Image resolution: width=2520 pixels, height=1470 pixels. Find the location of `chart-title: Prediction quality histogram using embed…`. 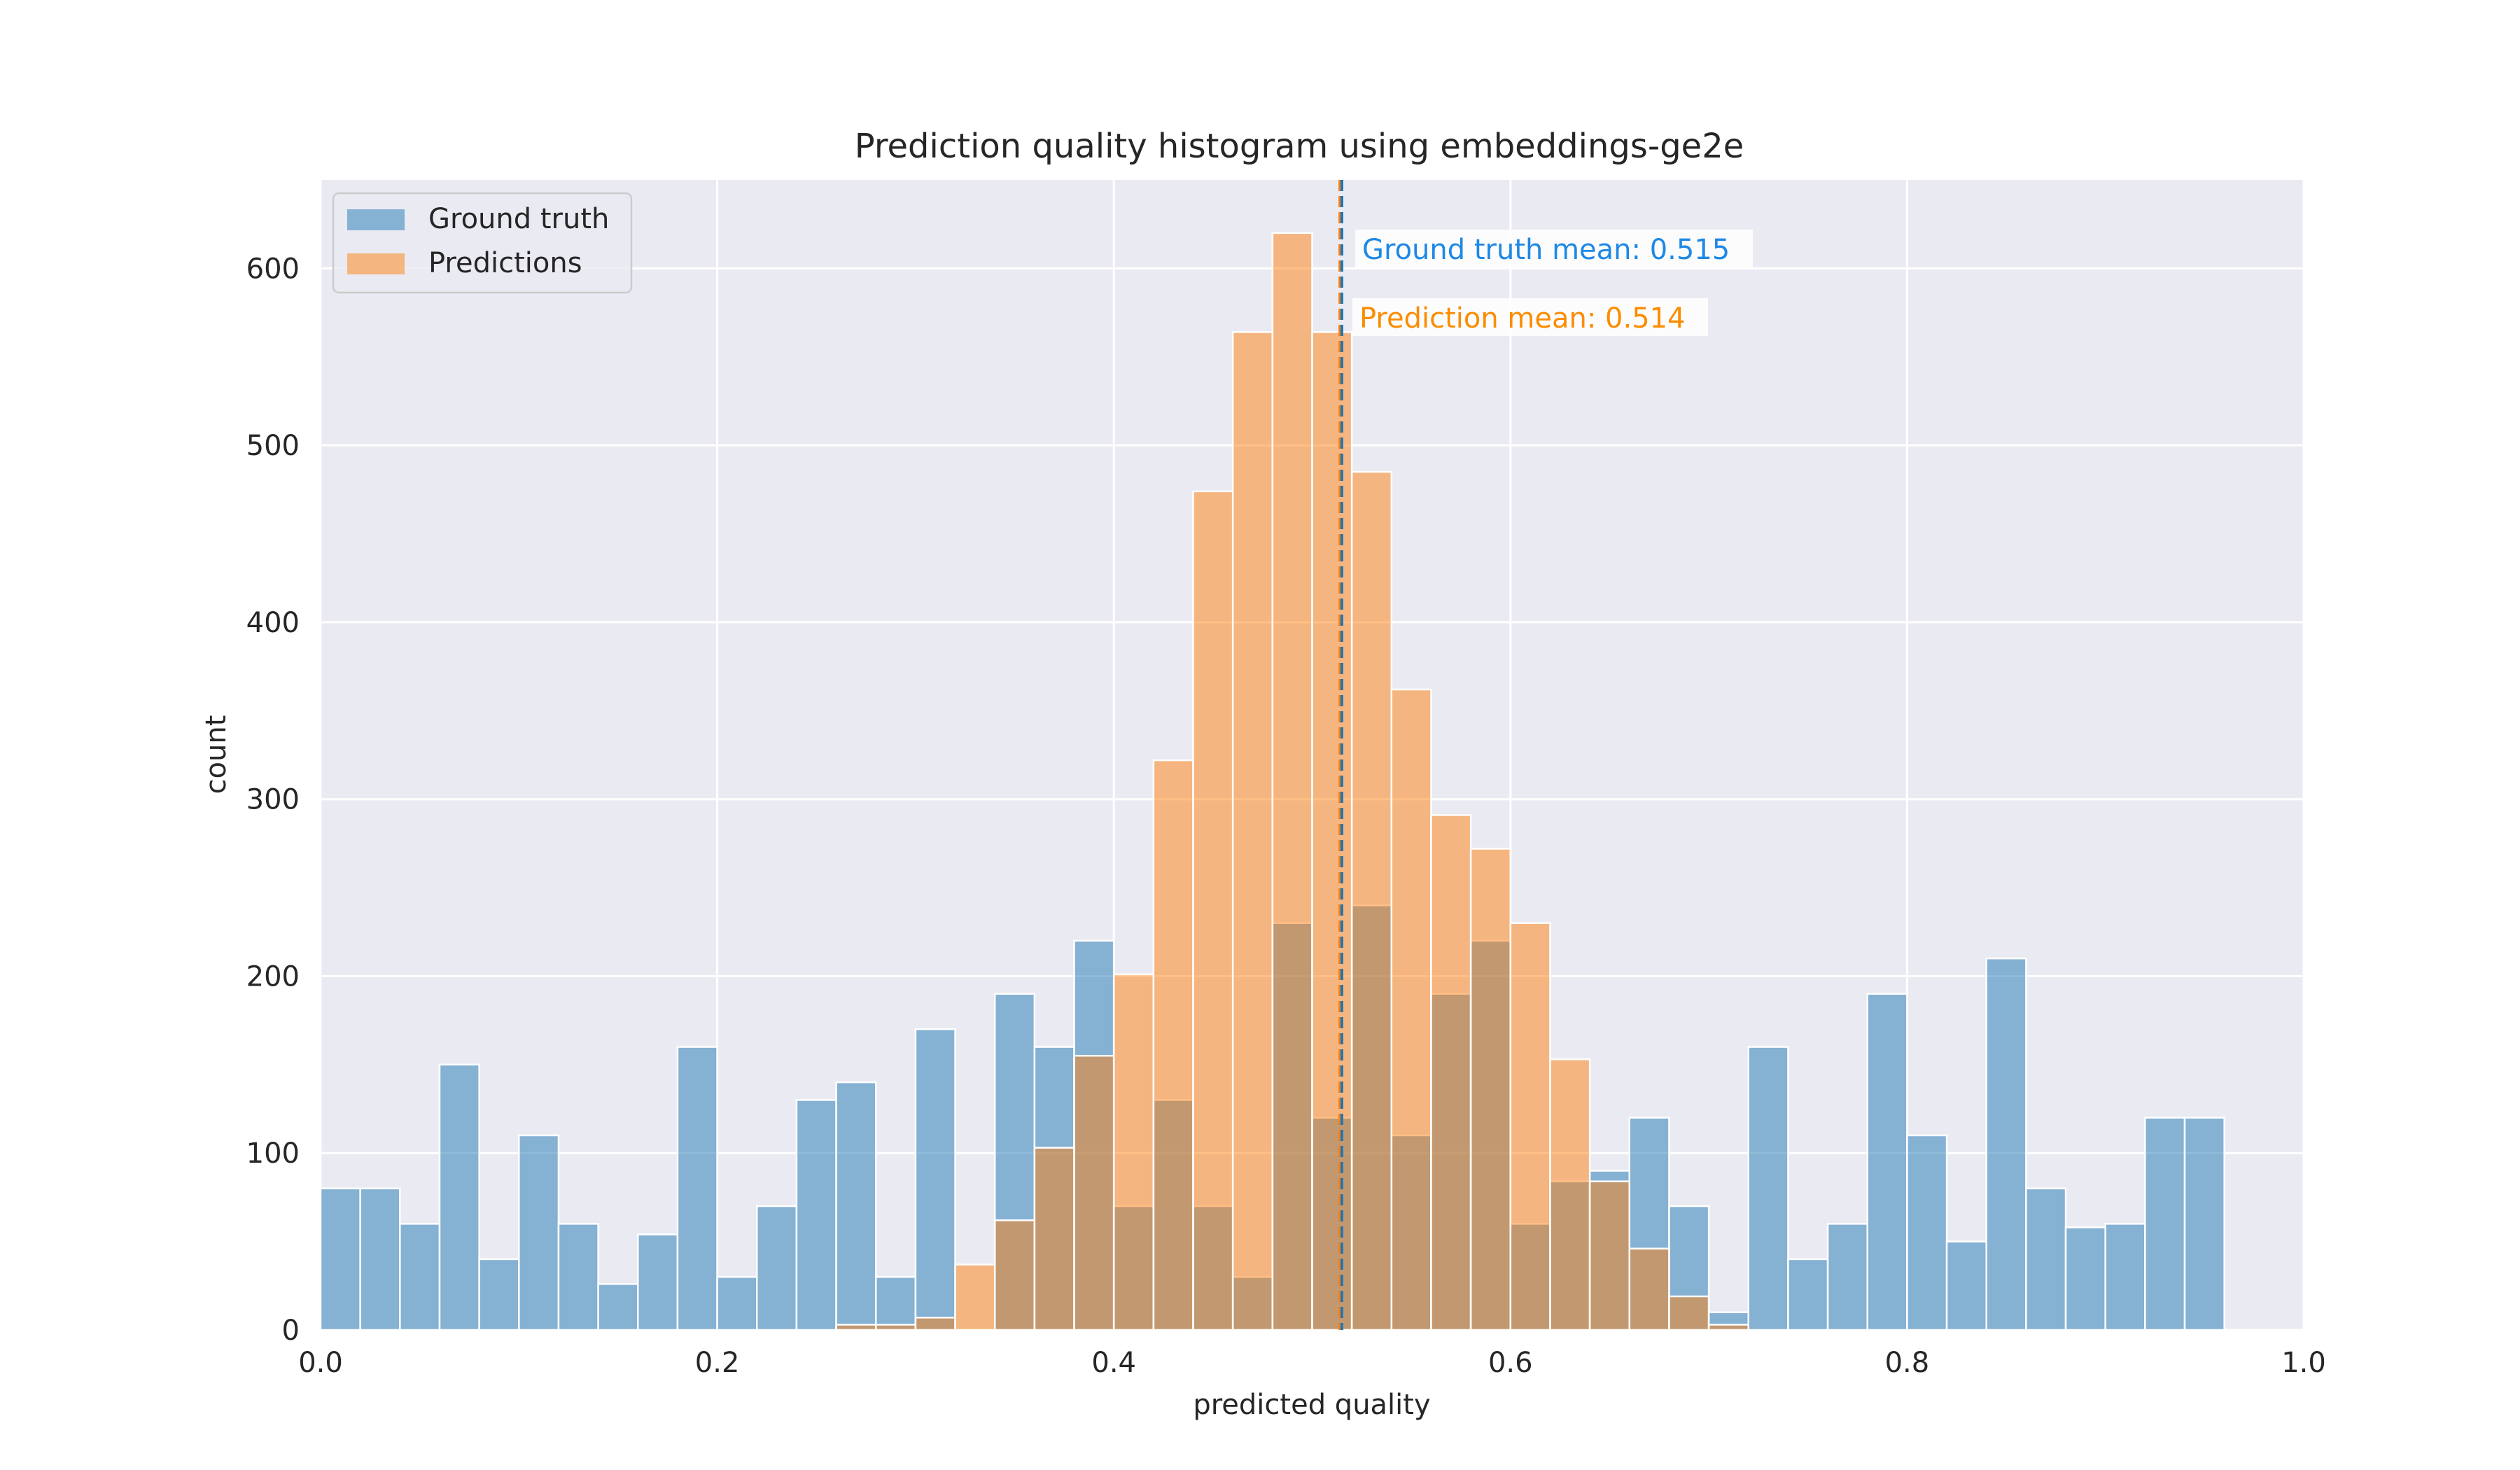

chart-title: Prediction quality histogram using embed… is located at coordinates (1299, 146).